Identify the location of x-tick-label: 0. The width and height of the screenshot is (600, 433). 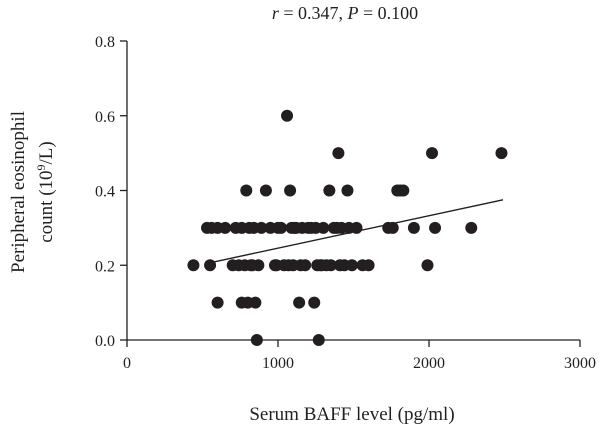
(127, 363).